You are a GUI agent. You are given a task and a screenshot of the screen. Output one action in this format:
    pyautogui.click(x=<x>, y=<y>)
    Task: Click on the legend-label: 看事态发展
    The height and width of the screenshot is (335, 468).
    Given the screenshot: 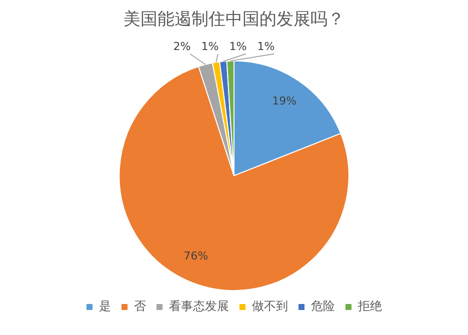 What is the action you would take?
    pyautogui.click(x=199, y=306)
    